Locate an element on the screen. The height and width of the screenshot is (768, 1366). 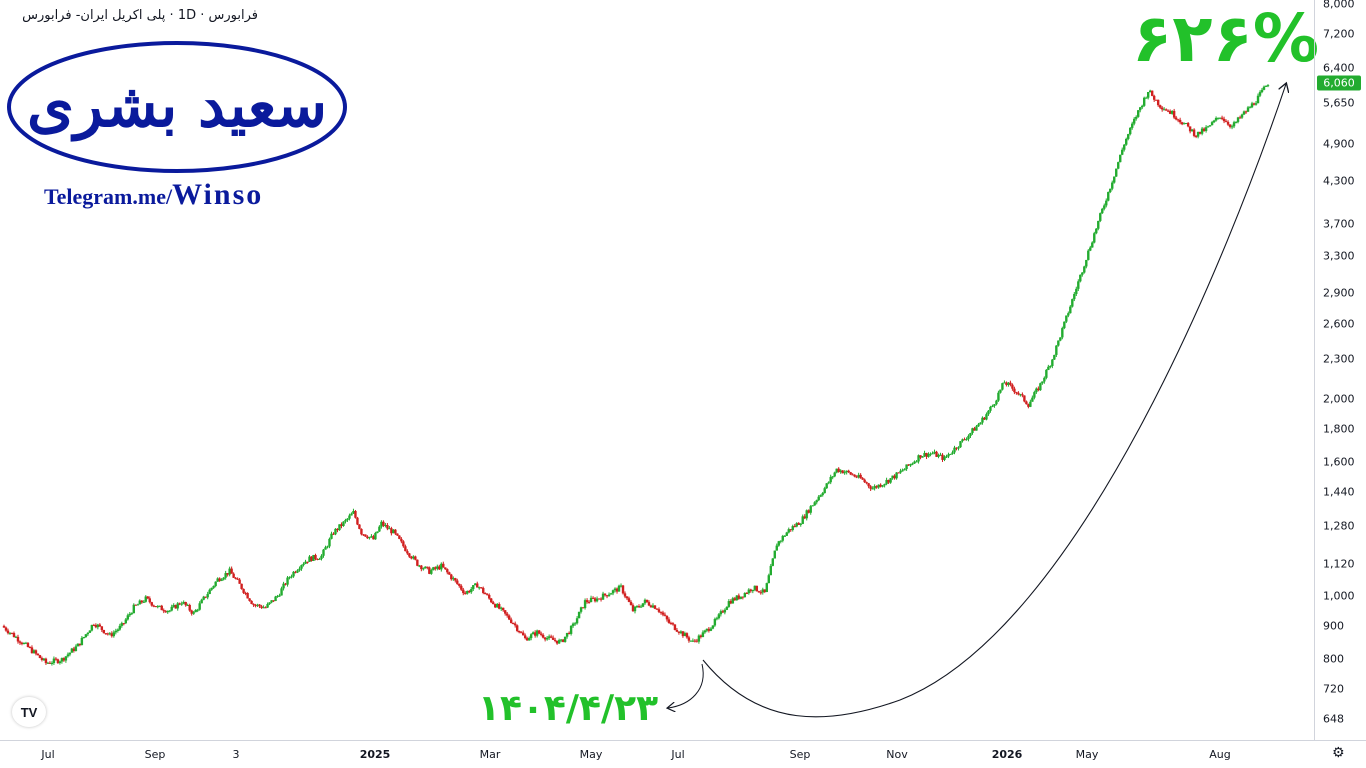
price-tick-label: 3,300 is located at coordinates (1339, 256).